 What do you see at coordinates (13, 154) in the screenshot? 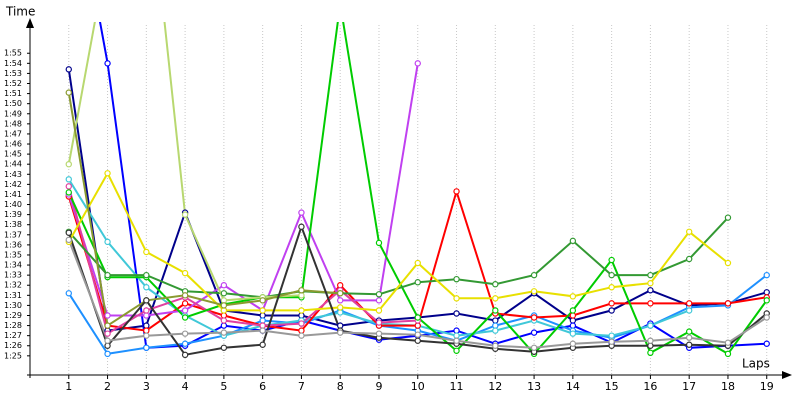
I see `y-tick-label: 1:45` at bounding box center [13, 154].